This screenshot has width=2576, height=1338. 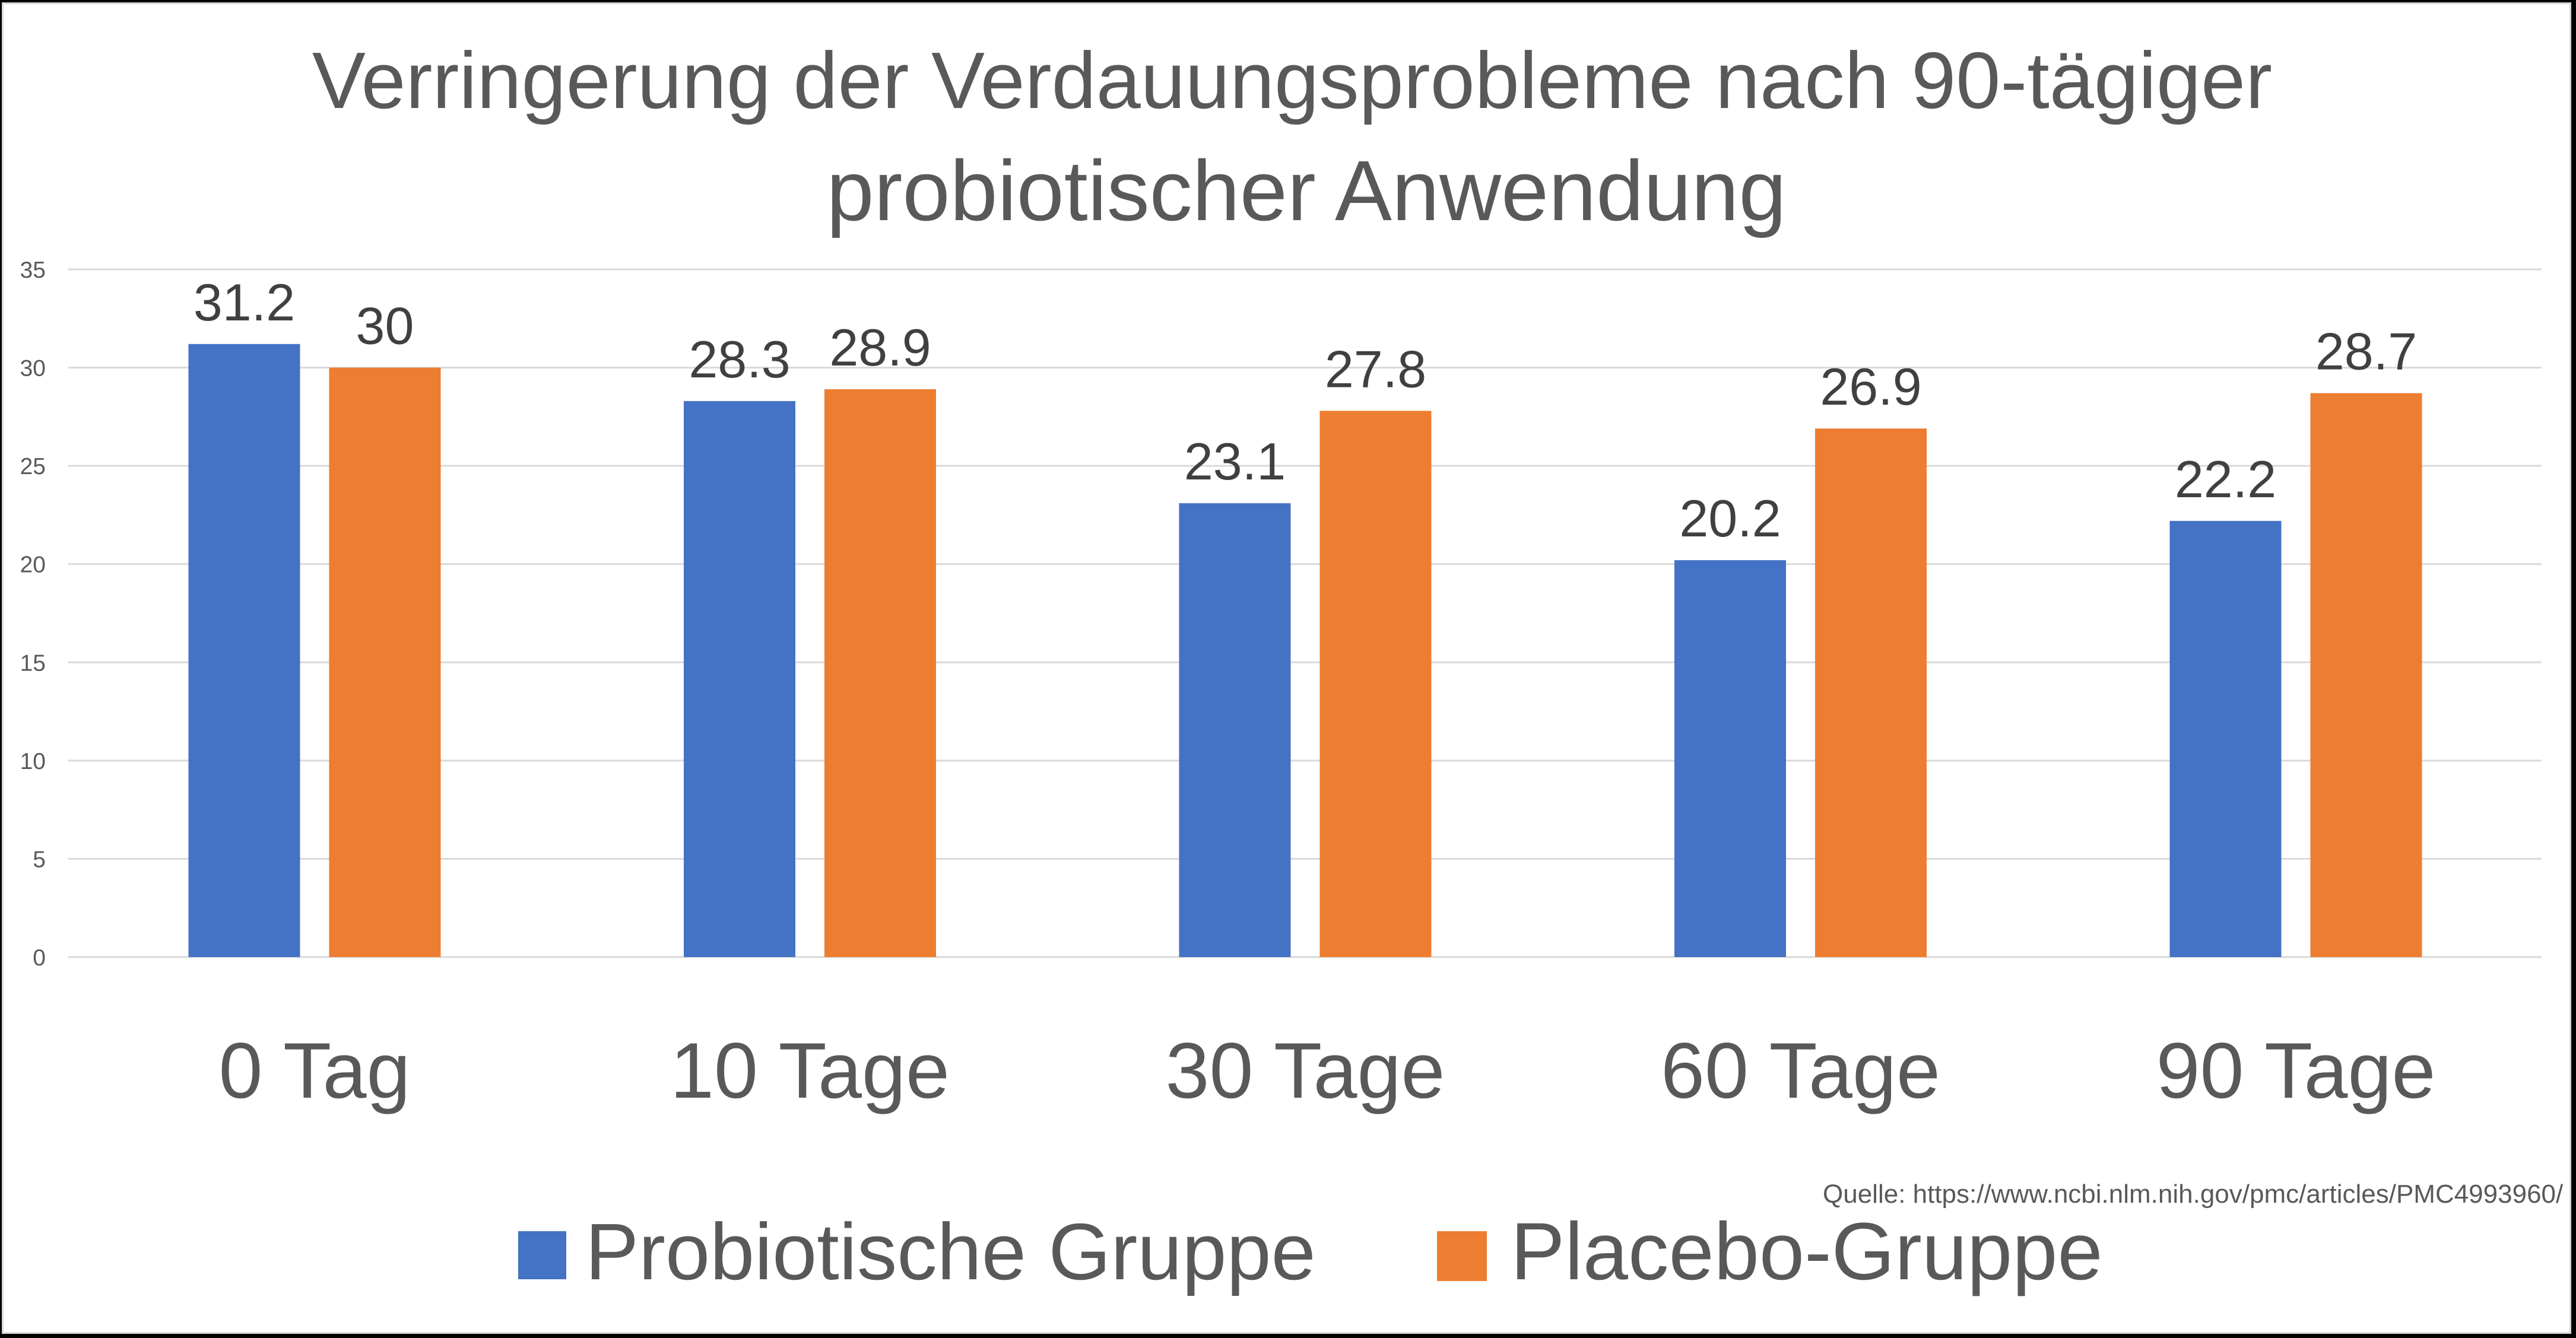 I want to click on svg-text: 22.2, so click(x=2225, y=479).